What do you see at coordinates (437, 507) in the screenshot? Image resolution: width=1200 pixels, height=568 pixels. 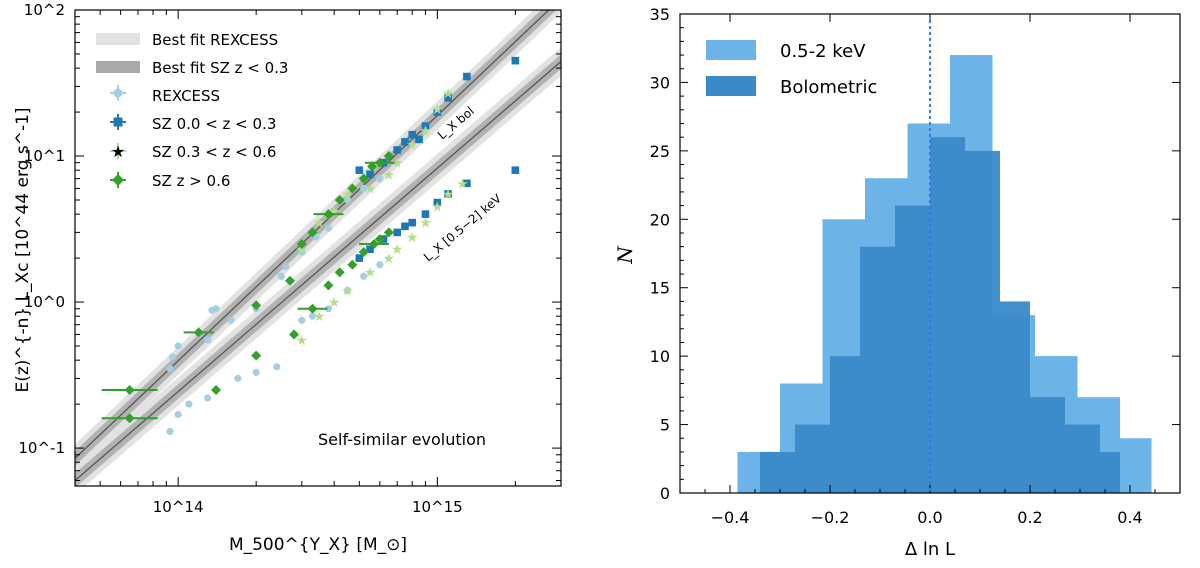 I see `x-tick-label: 10^15` at bounding box center [437, 507].